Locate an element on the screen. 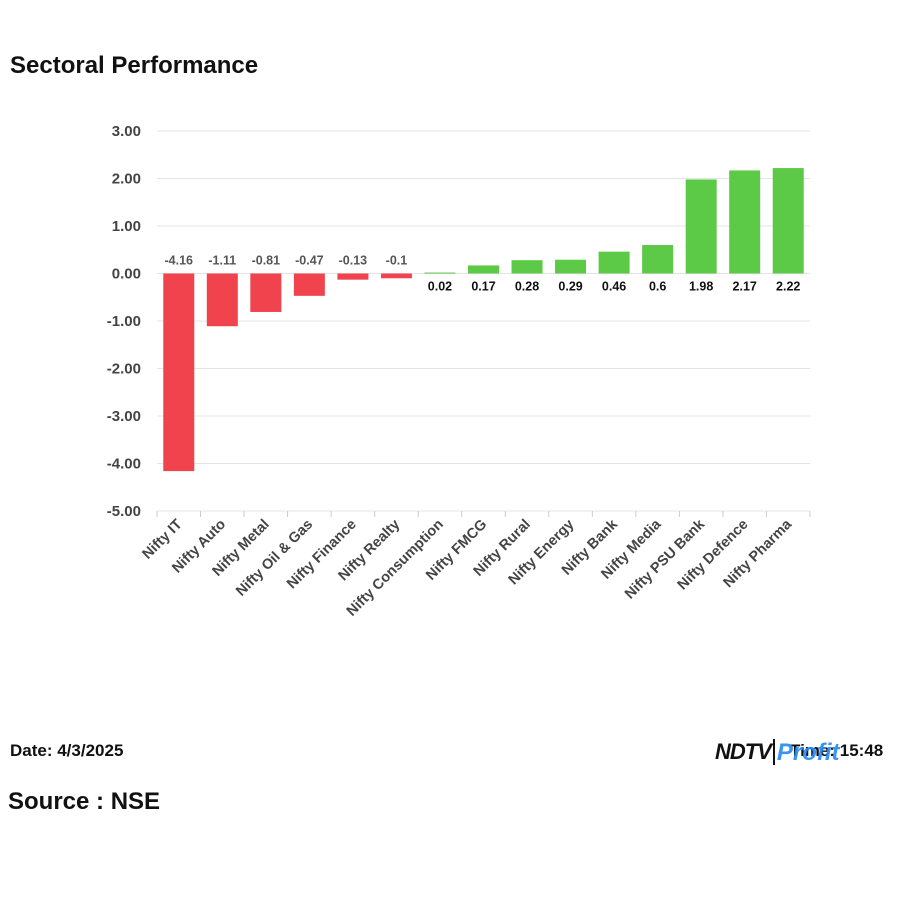  bar-value-label: 0.17 is located at coordinates (483, 287).